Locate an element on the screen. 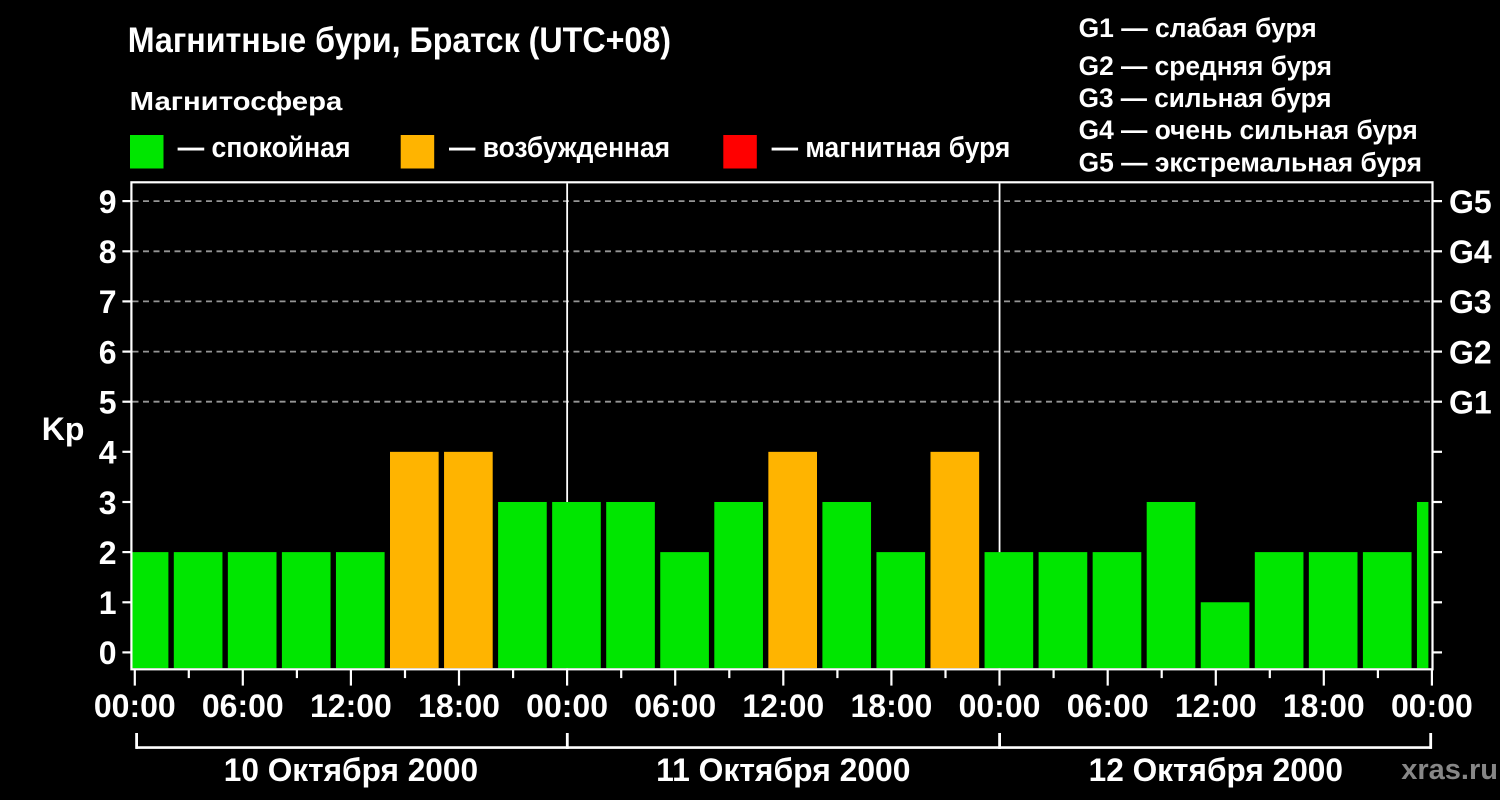 This screenshot has width=1500, height=800. svg-text: 5 is located at coordinates (108, 403).